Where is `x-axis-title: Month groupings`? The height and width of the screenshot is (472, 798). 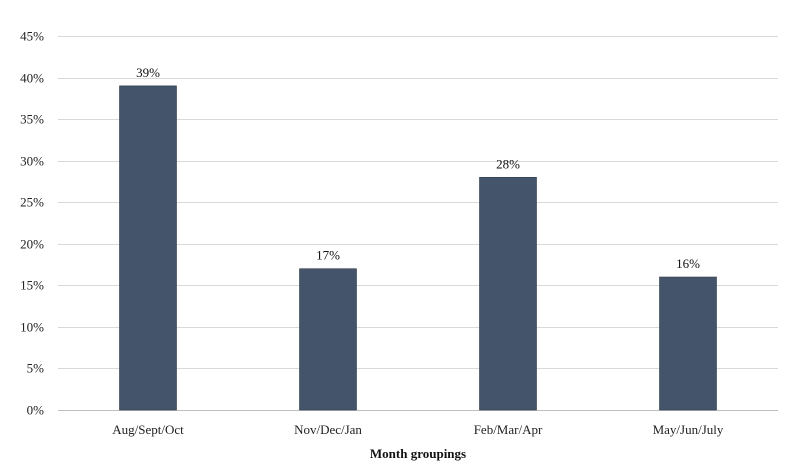 x-axis-title: Month groupings is located at coordinates (418, 453).